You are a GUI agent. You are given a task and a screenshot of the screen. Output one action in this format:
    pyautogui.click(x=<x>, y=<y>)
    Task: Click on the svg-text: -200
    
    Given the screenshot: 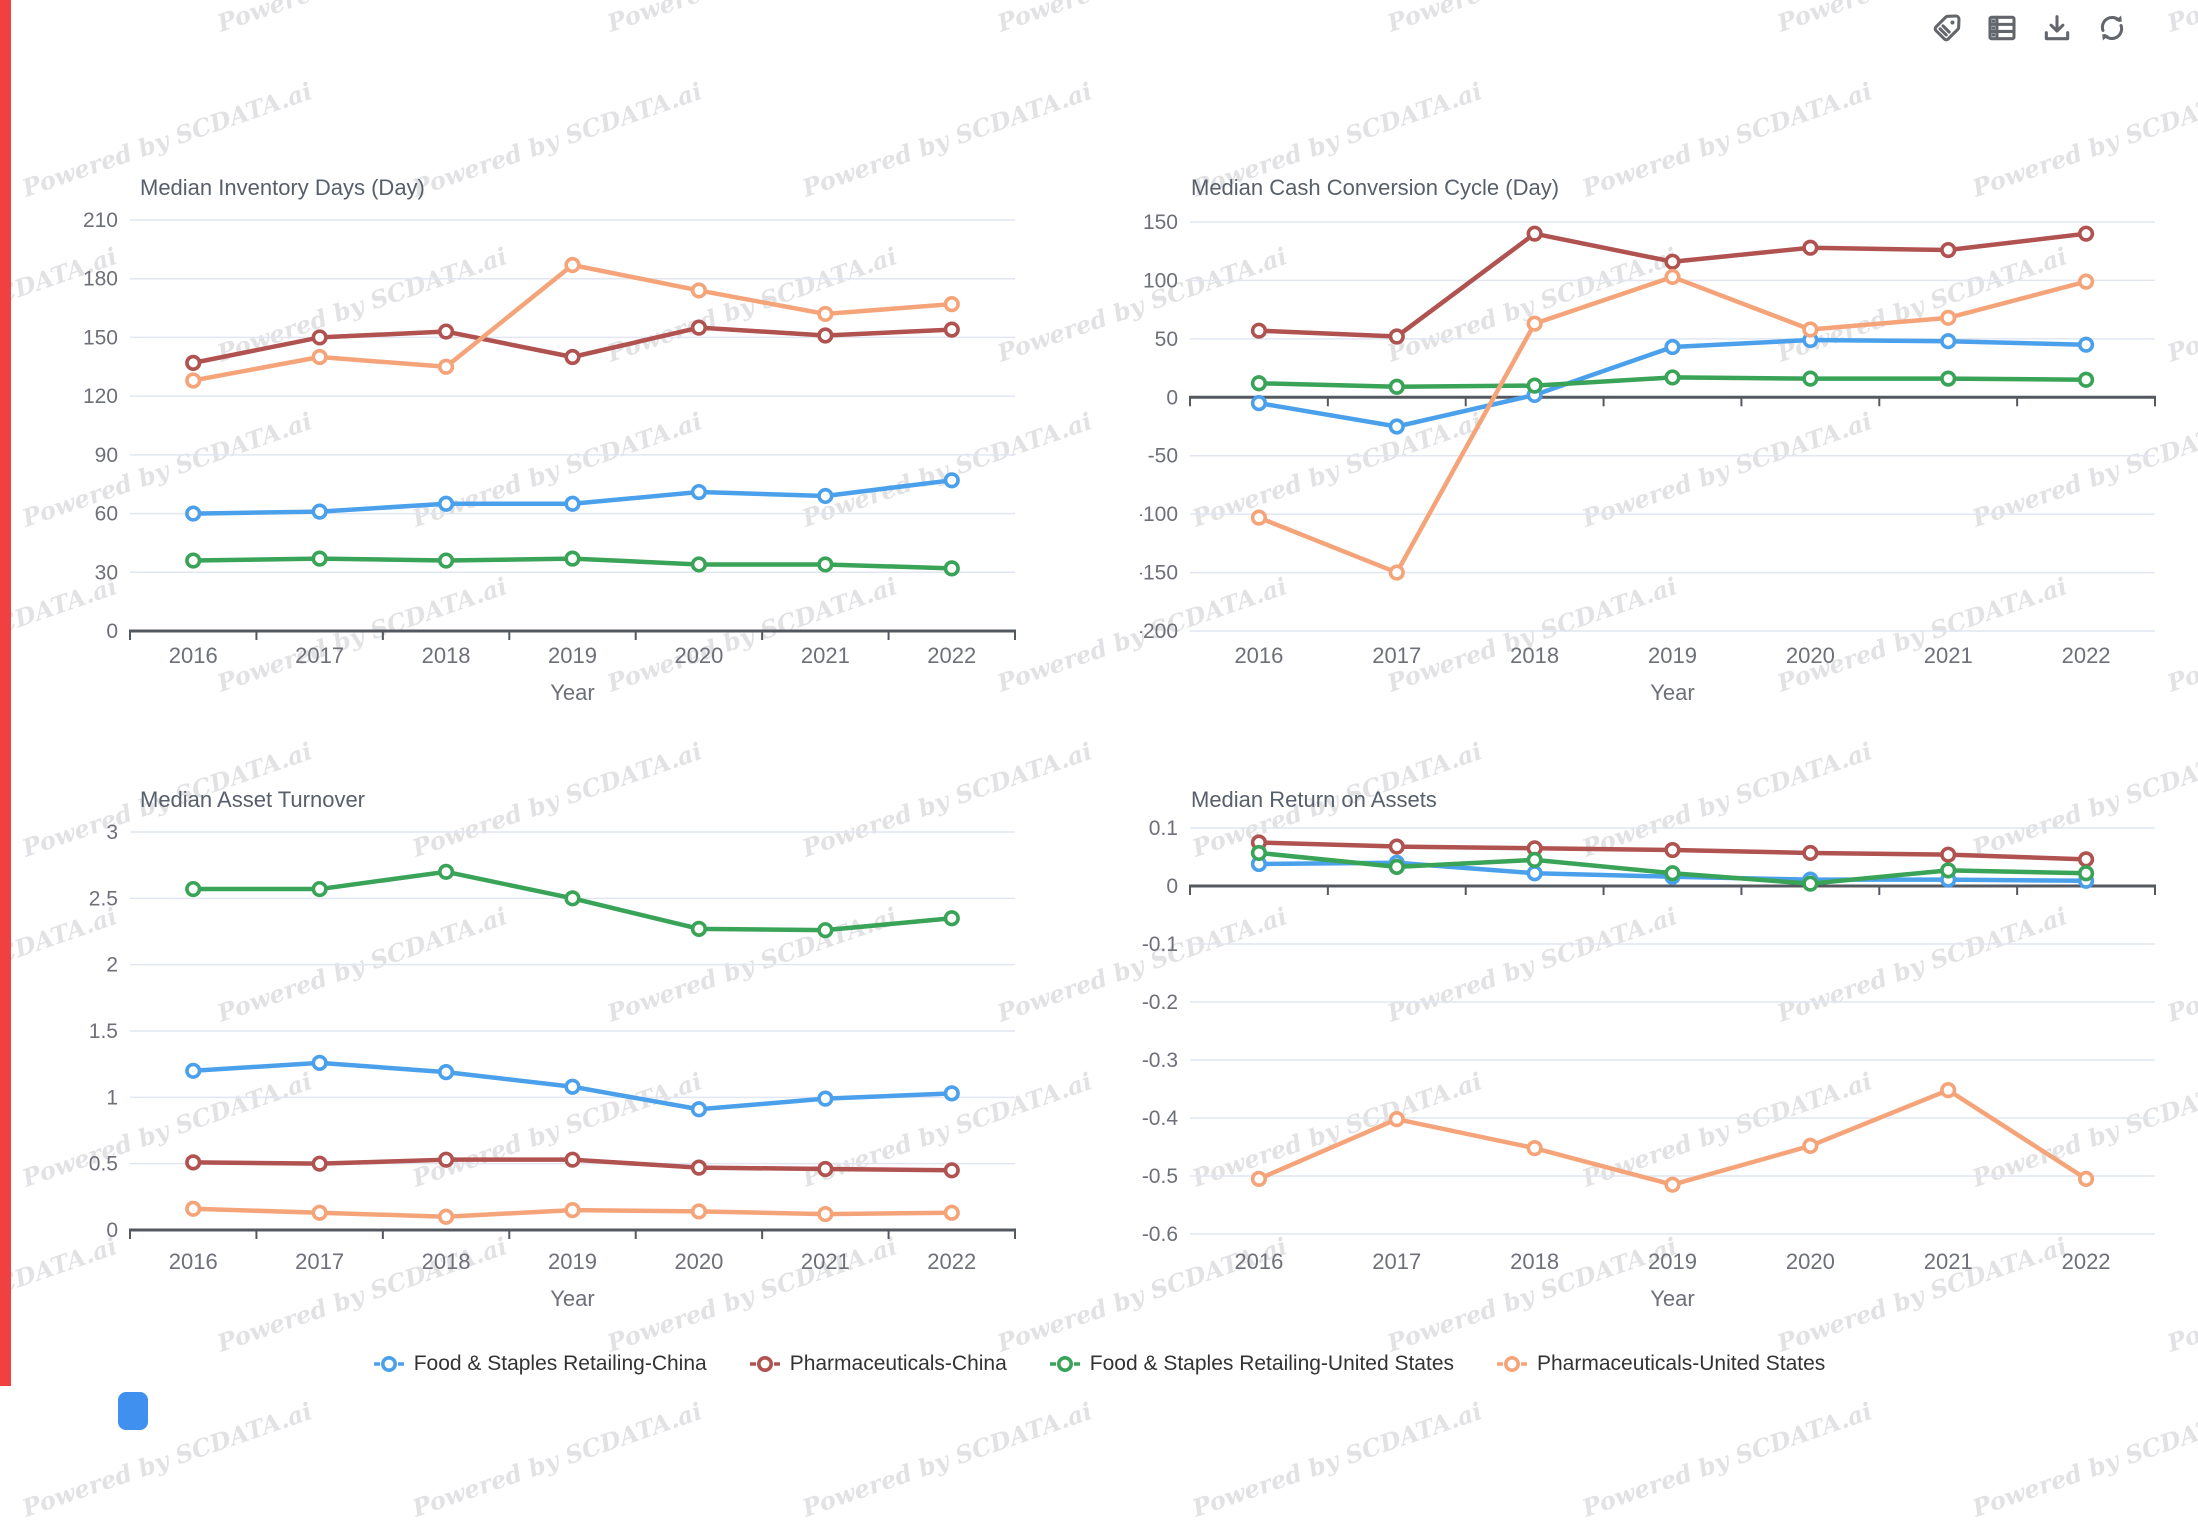 What is the action you would take?
    pyautogui.click(x=1159, y=631)
    